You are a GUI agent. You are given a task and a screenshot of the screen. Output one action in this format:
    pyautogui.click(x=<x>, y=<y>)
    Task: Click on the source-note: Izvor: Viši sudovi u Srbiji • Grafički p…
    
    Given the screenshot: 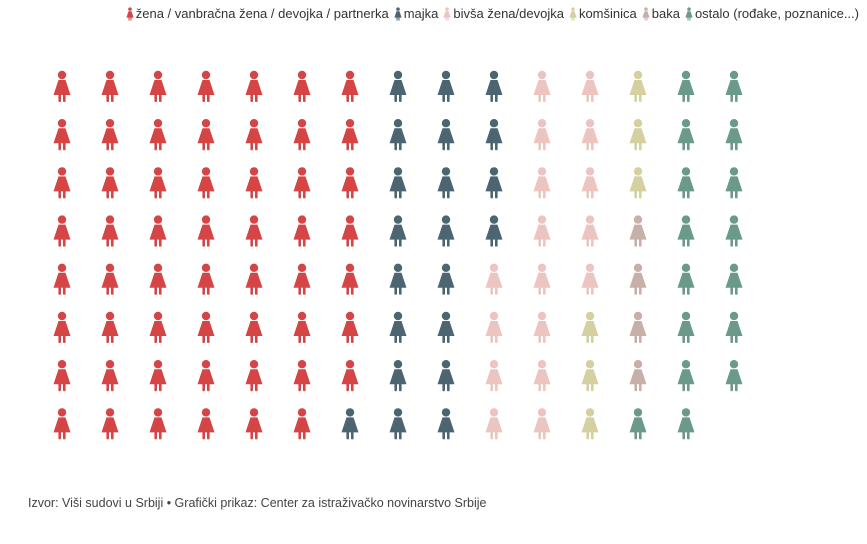 What is the action you would take?
    pyautogui.click(x=257, y=503)
    